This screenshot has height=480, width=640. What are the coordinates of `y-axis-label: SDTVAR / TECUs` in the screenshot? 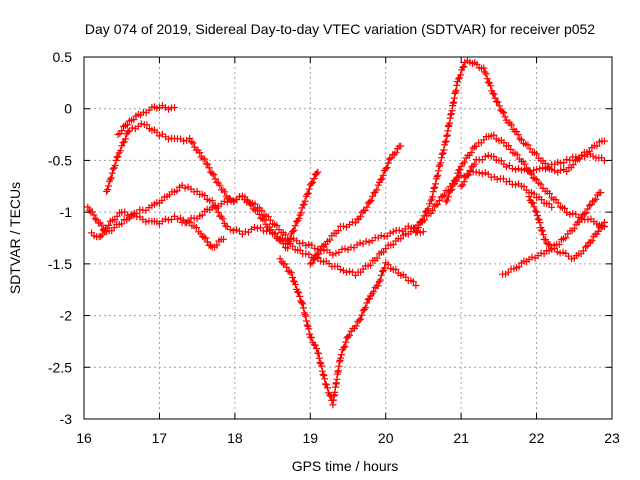 It's located at (15, 238).